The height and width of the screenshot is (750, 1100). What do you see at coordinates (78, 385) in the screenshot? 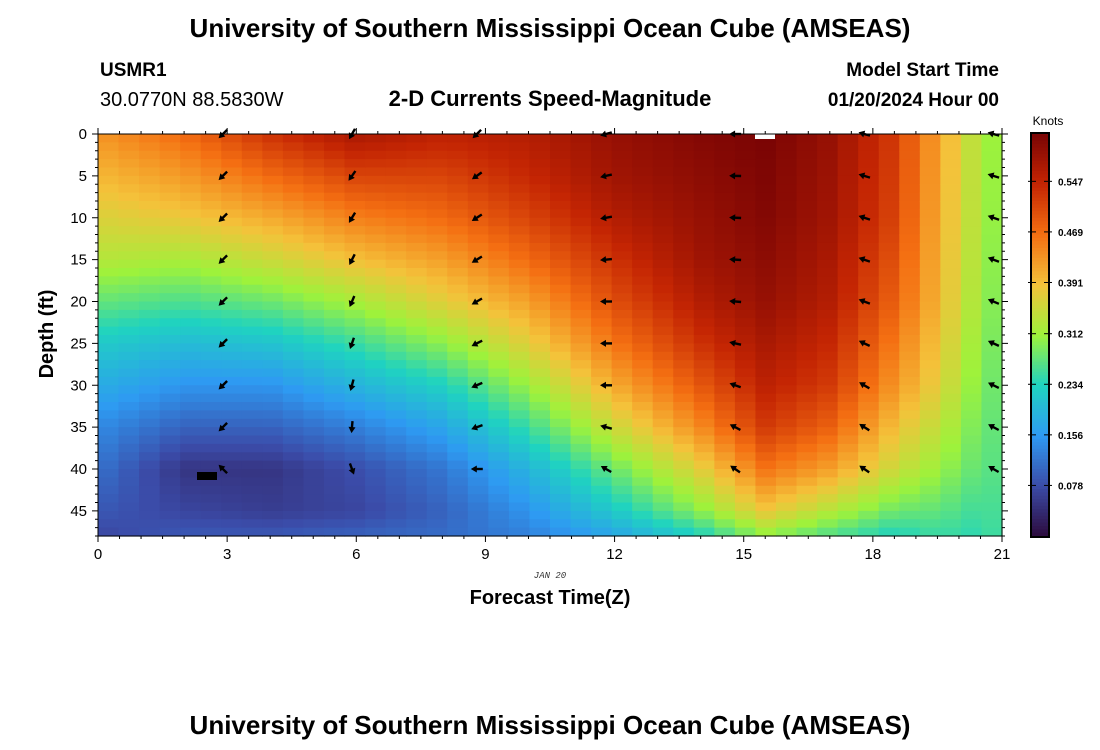
I see `y-tick-label: 30` at bounding box center [78, 385].